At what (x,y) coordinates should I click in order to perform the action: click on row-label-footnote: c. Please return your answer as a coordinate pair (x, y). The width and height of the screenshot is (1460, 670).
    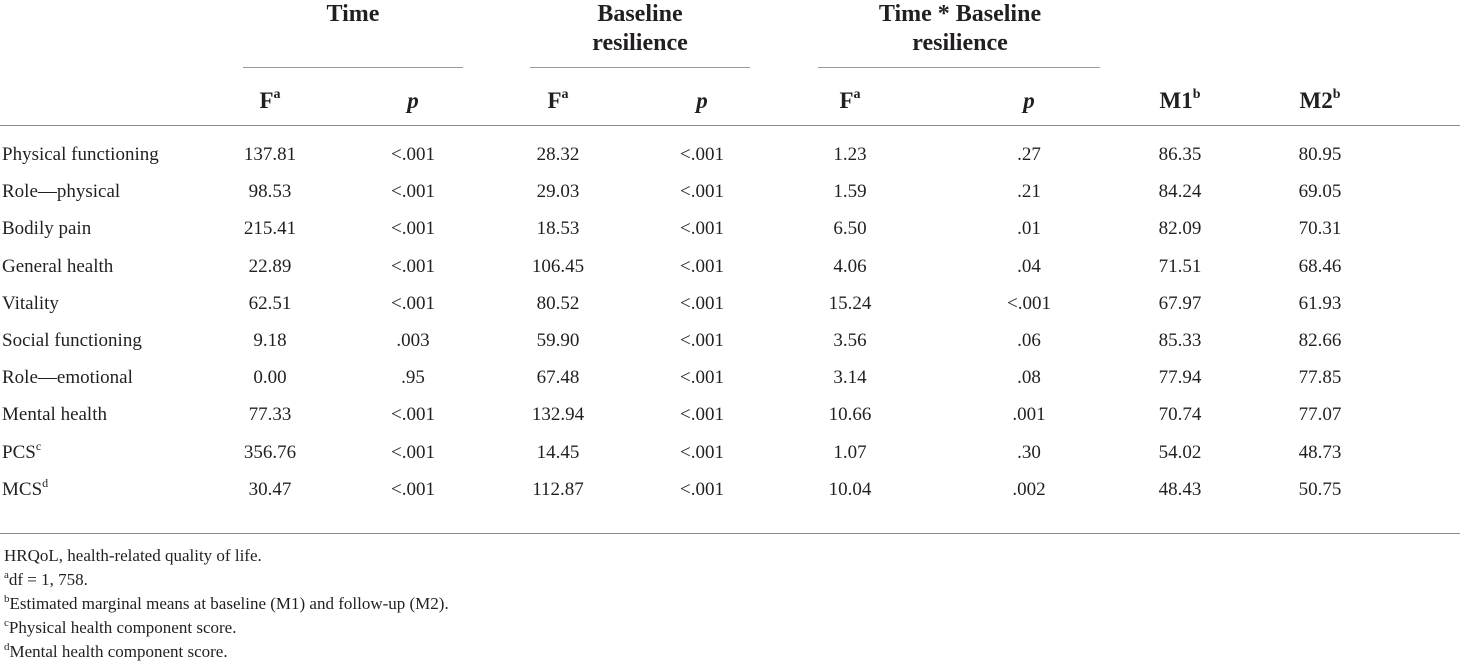
    Looking at the image, I should click on (38, 445).